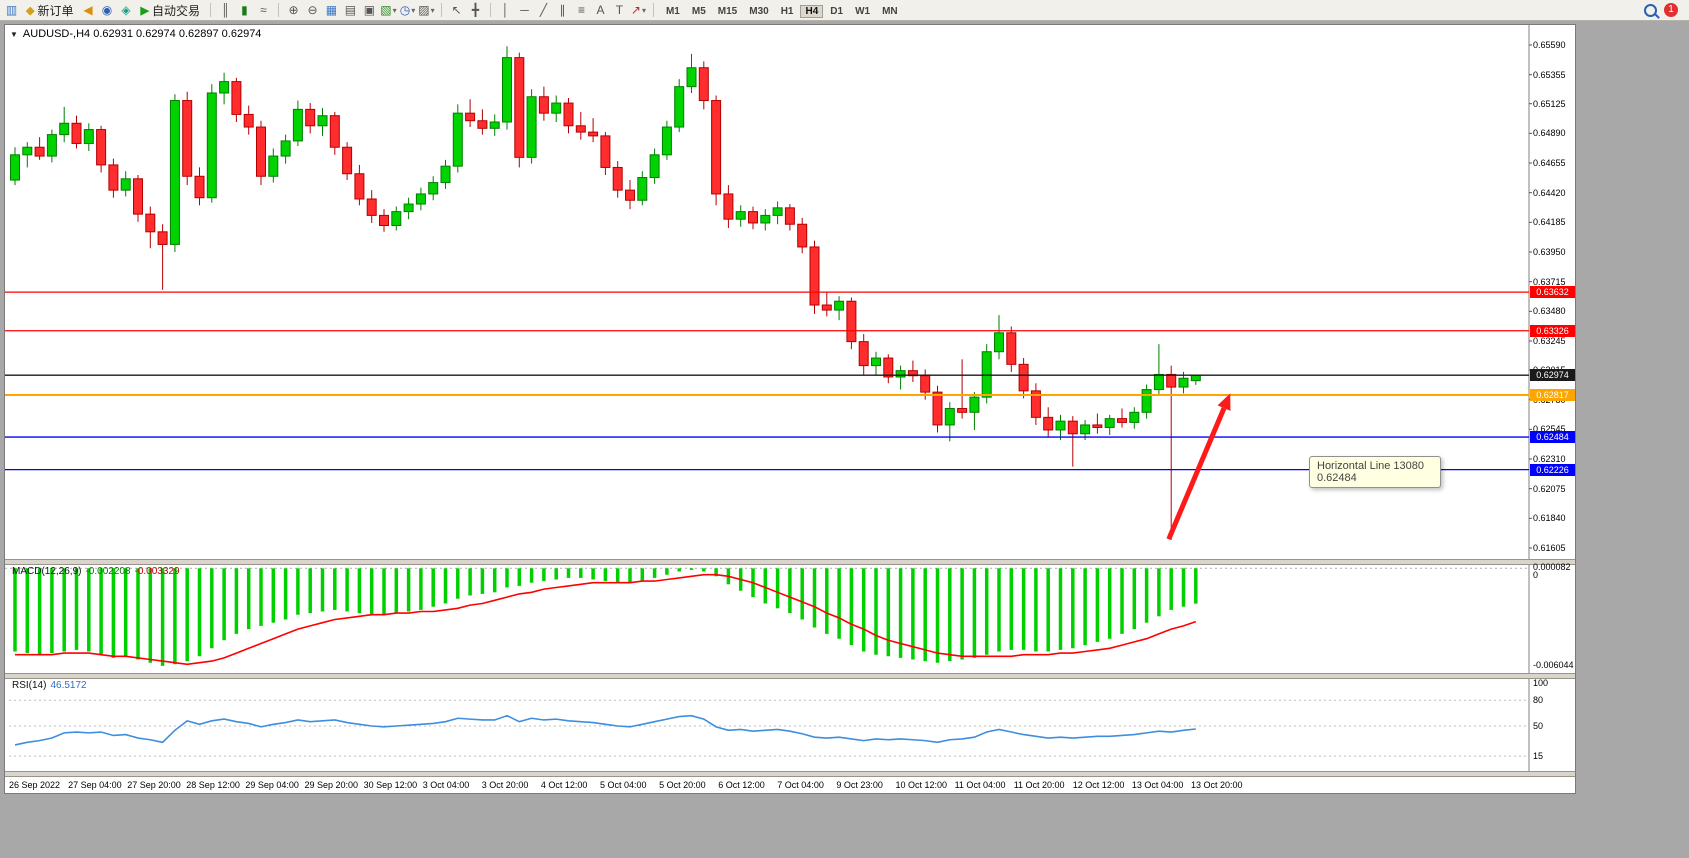 The width and height of the screenshot is (1689, 858). Describe the element at coordinates (1549, 548) in the screenshot. I see `price-tick: 0.61605` at that location.